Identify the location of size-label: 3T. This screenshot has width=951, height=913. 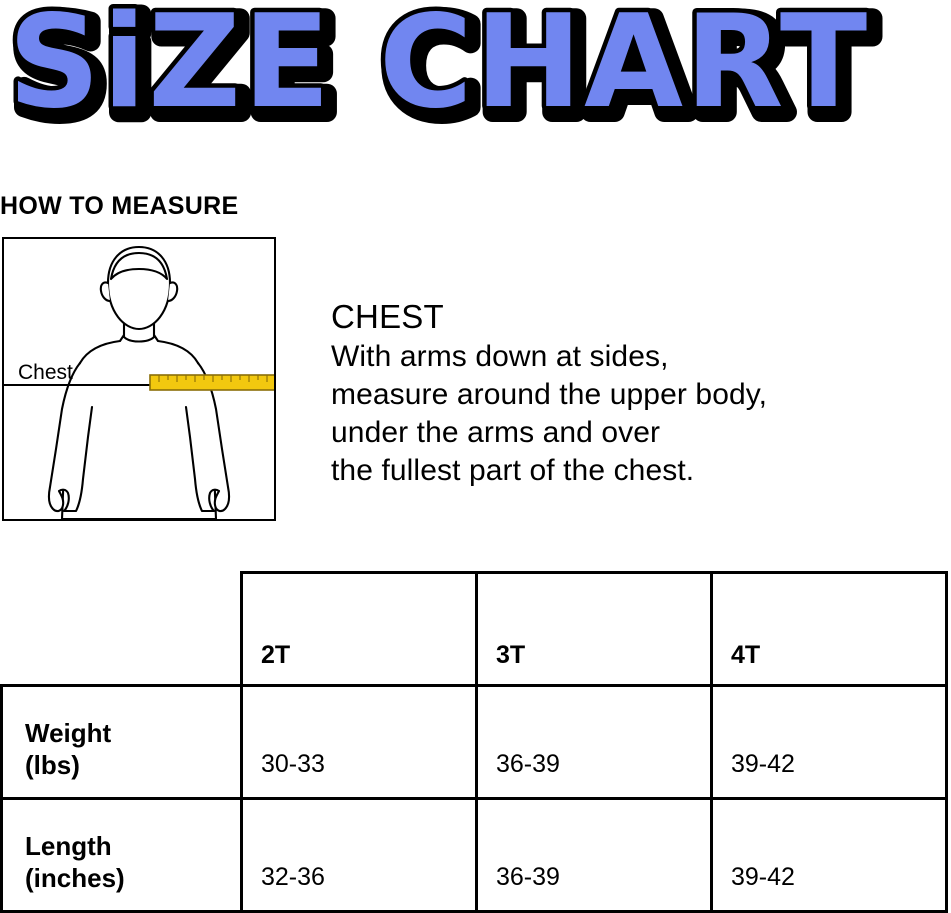
(511, 655).